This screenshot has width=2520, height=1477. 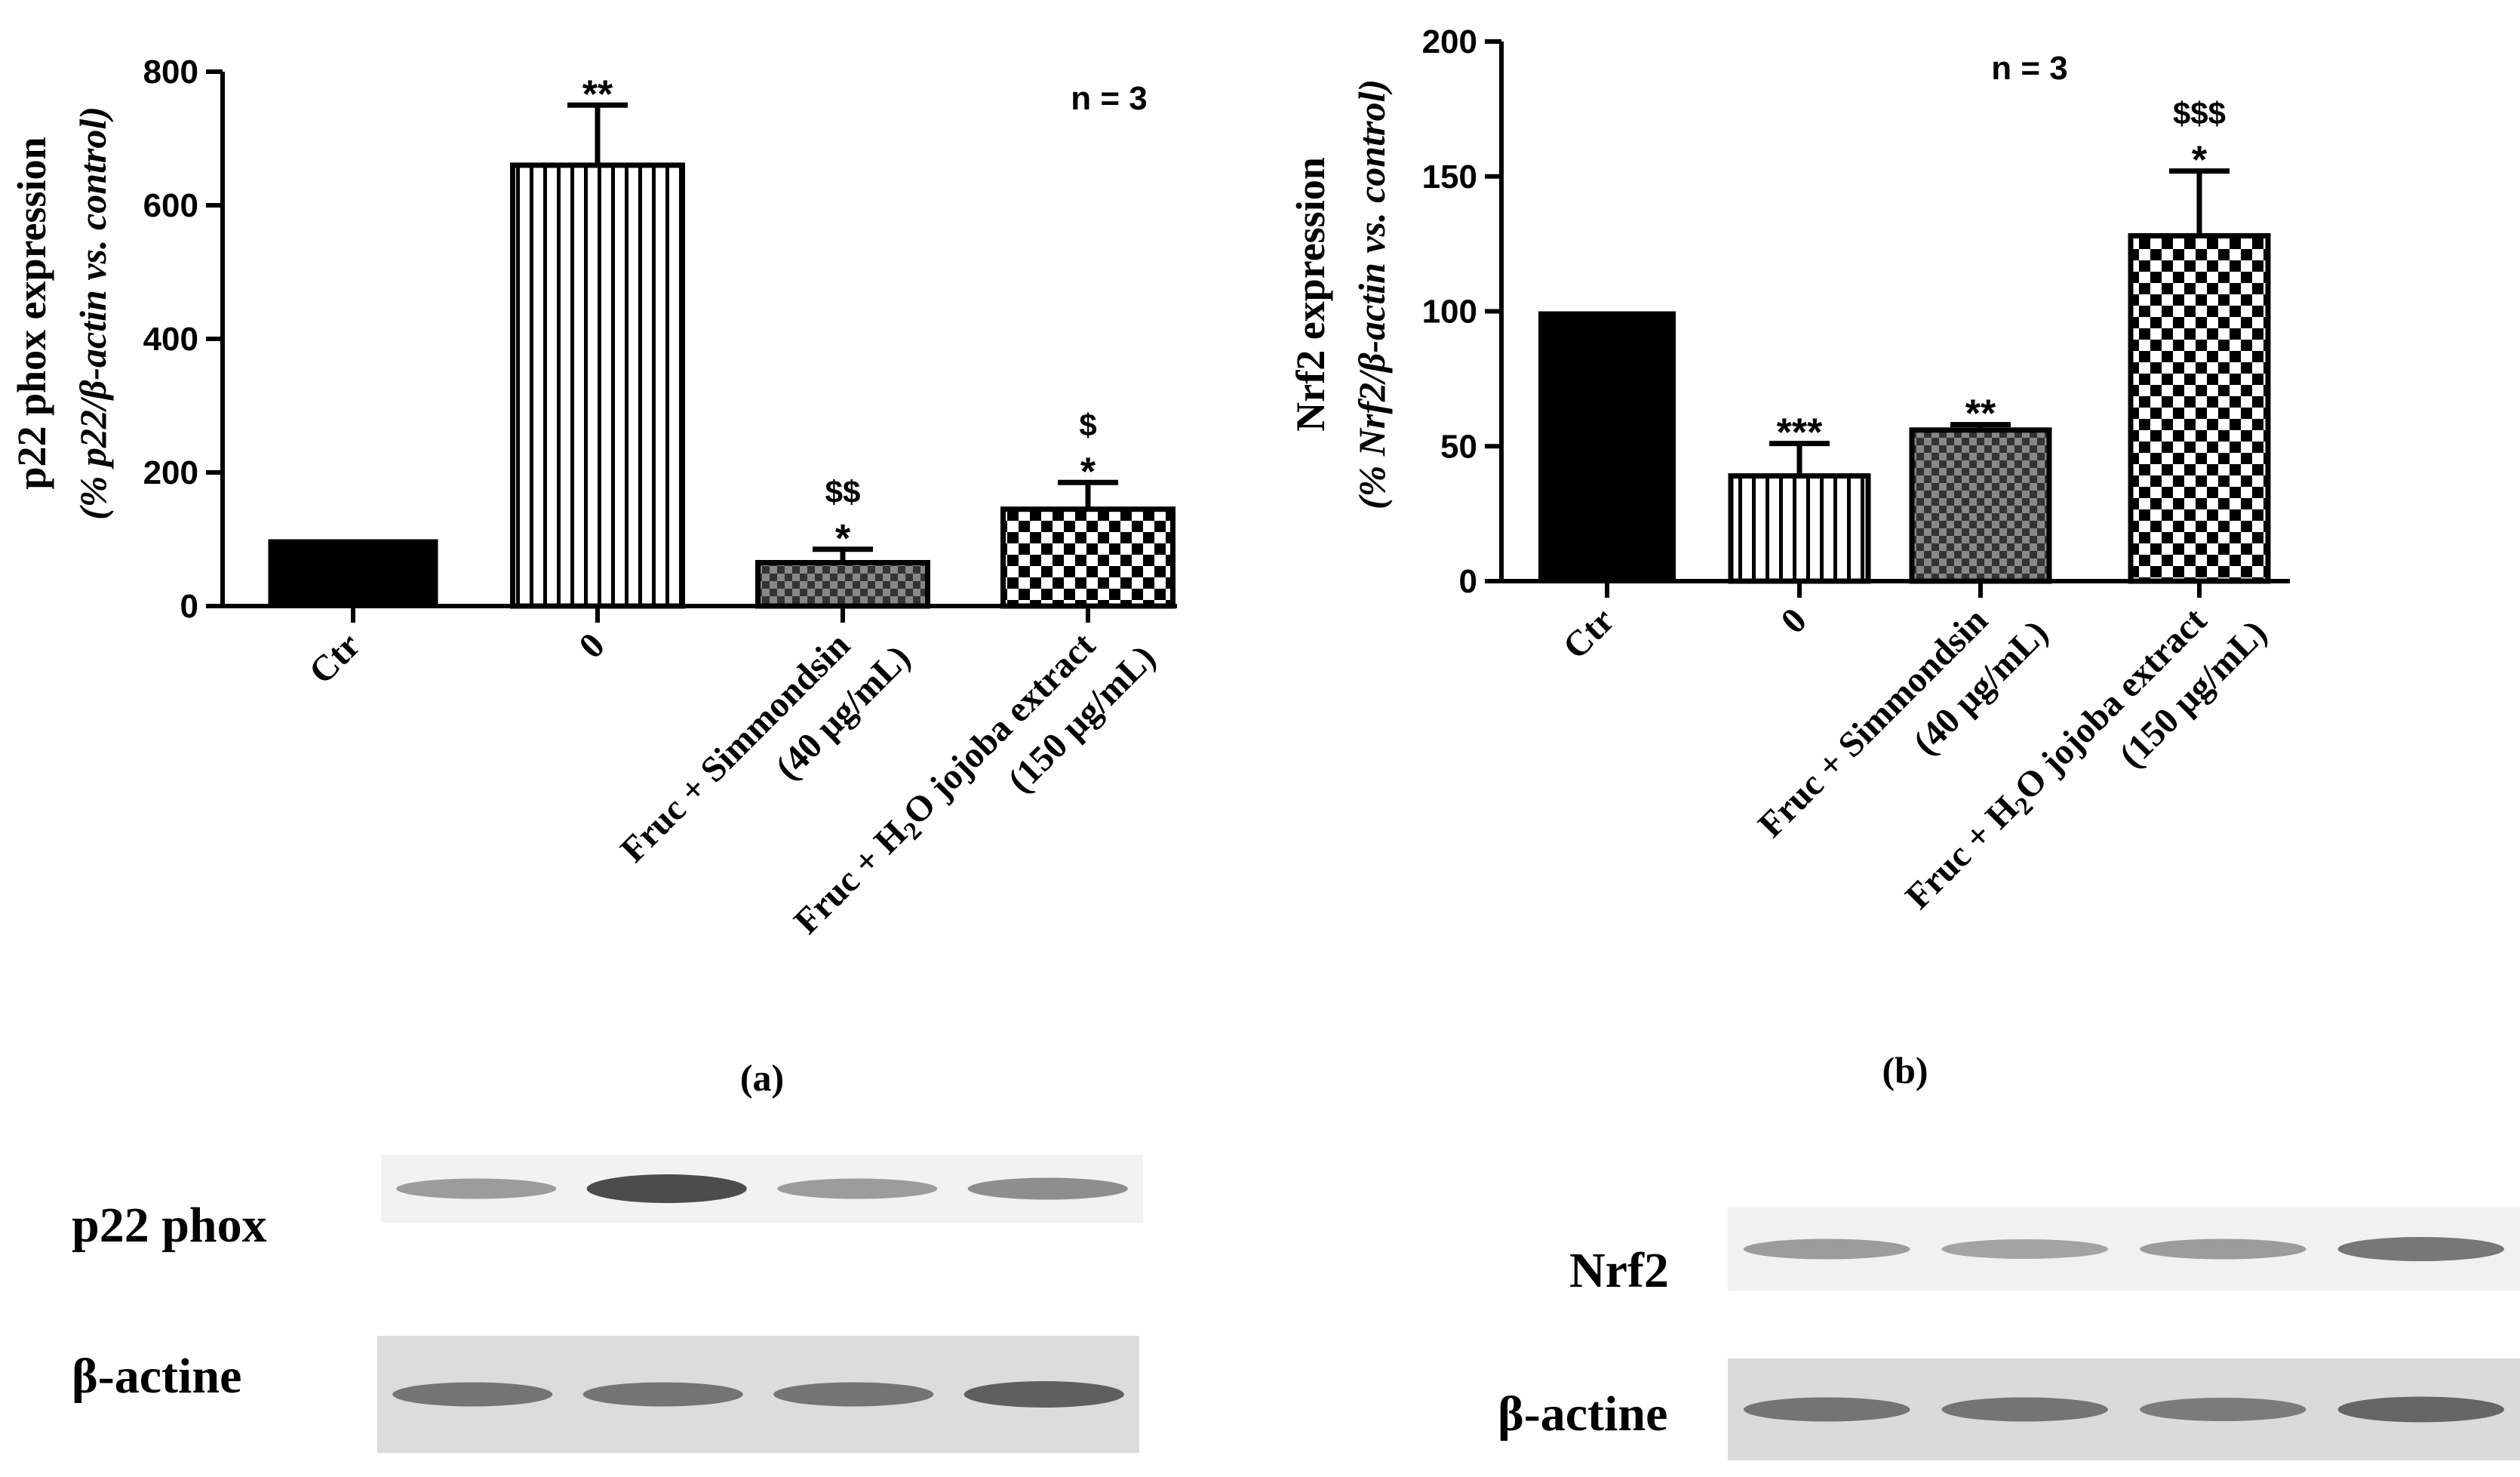 What do you see at coordinates (170, 472) in the screenshot?
I see `a-ytick-label-200: 200` at bounding box center [170, 472].